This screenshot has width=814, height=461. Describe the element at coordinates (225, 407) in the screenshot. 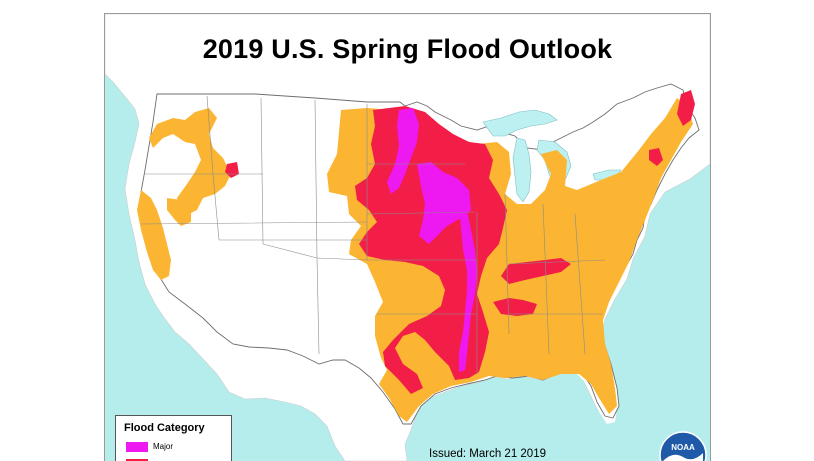

I see `gulf-of-california` at that location.